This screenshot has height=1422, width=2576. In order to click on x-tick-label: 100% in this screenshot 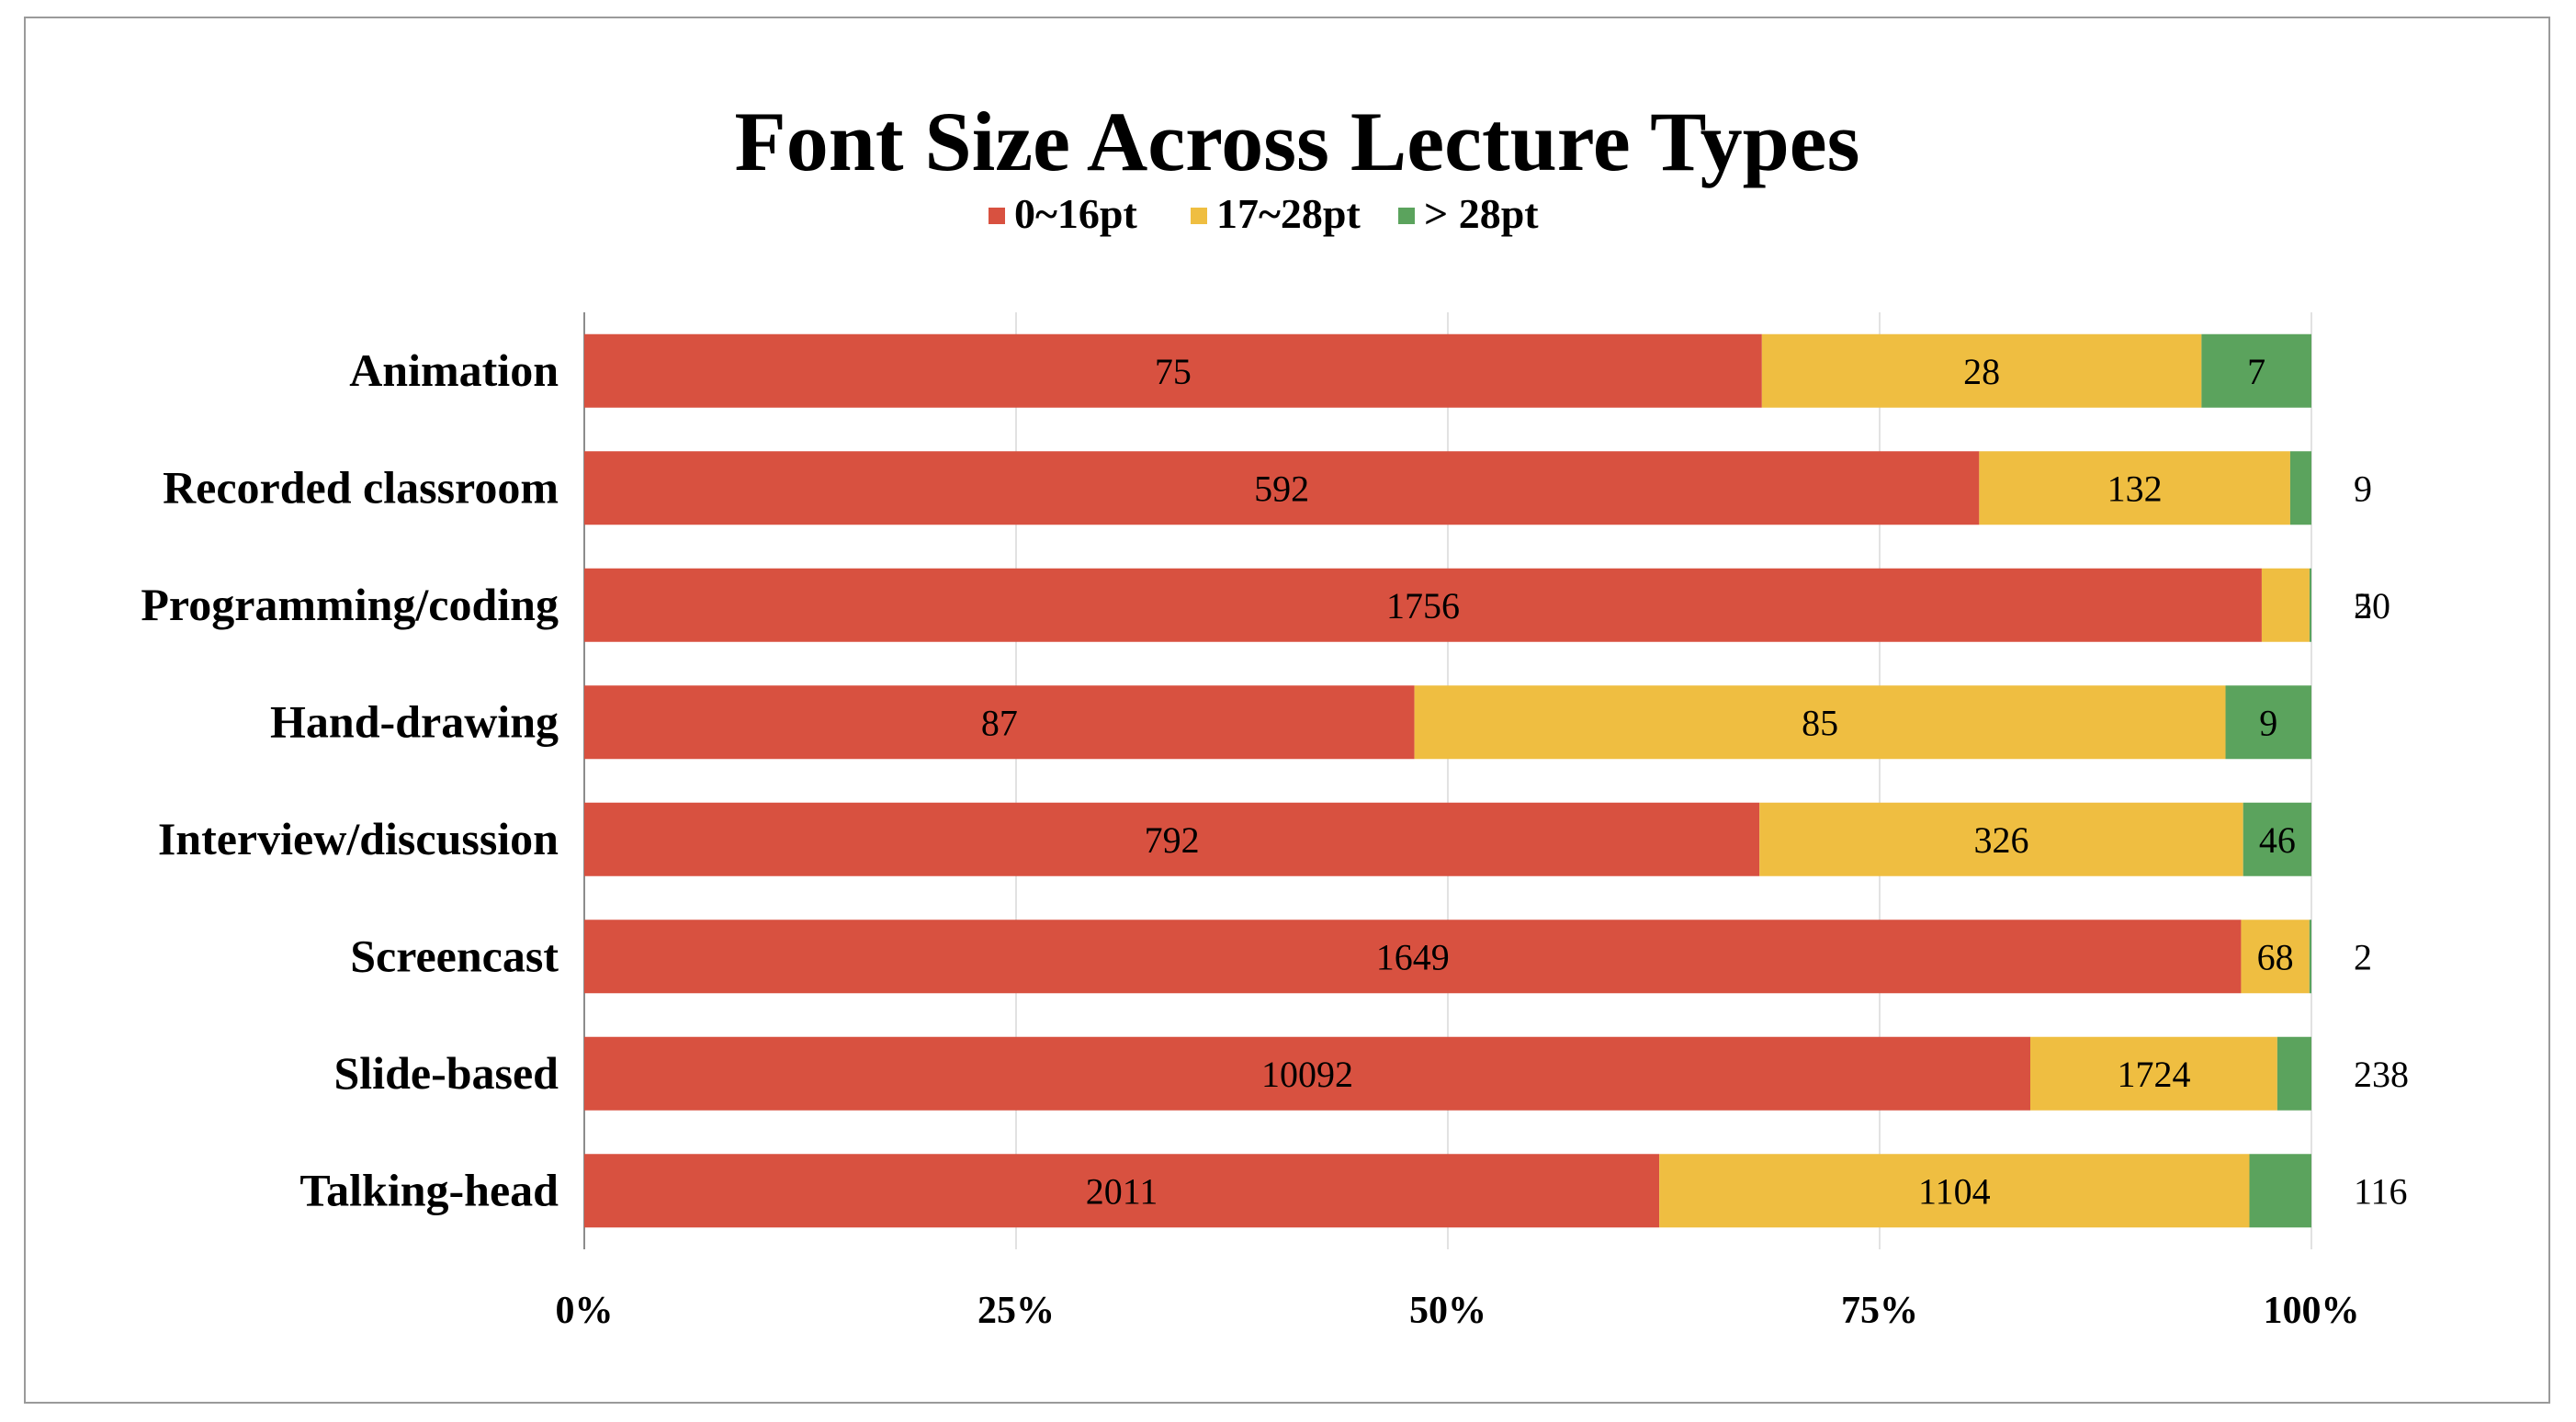, I will do `click(2312, 1311)`.